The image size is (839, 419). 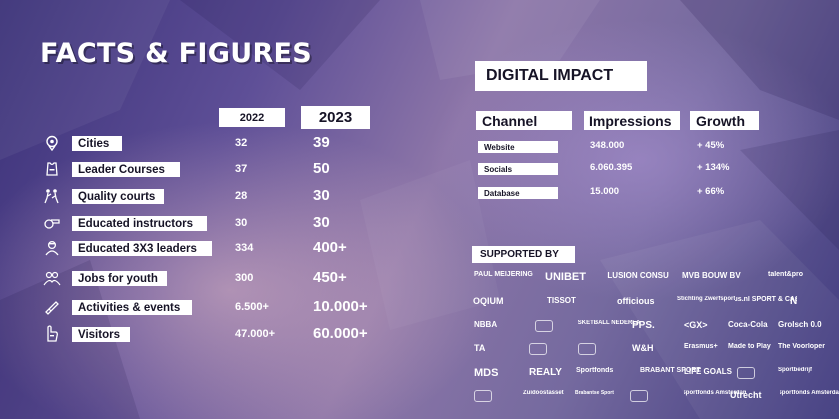 I want to click on fact-label: Activities & events, so click(x=132, y=307).